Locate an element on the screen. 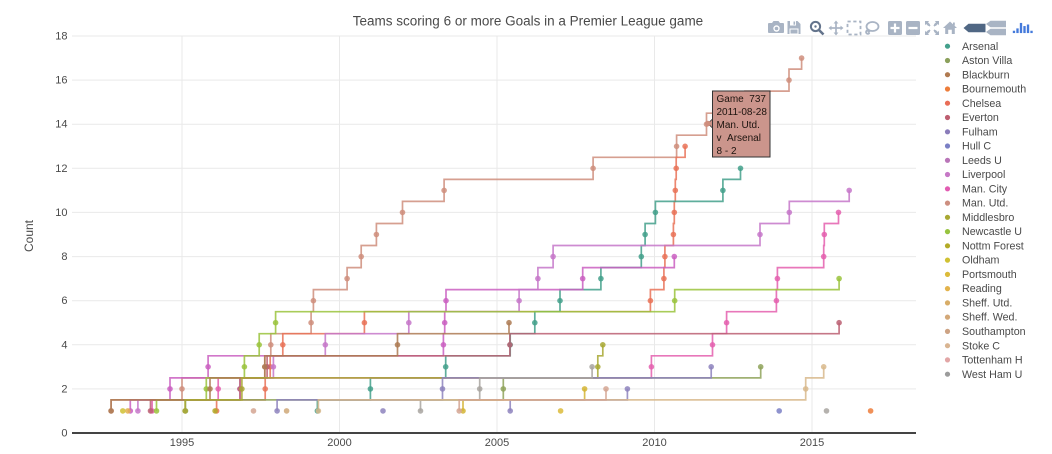  svg-text: 2015 is located at coordinates (812, 443).